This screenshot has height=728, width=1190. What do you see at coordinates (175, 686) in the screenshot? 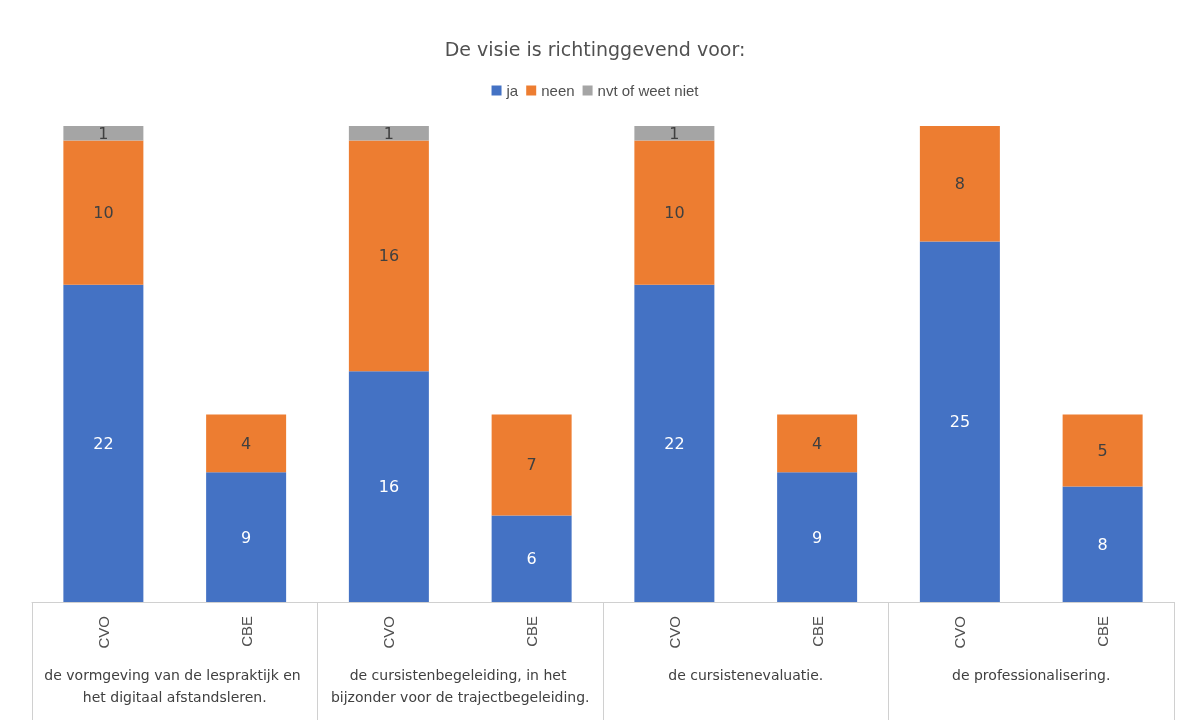
I see `text: de vormgeving van de lespraktijk en het digitaal afstandsleren.` at bounding box center [175, 686].